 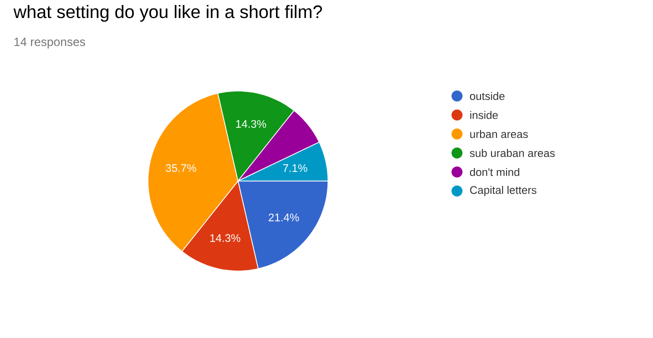 What do you see at coordinates (495, 172) in the screenshot?
I see `legend-label: don't mind` at bounding box center [495, 172].